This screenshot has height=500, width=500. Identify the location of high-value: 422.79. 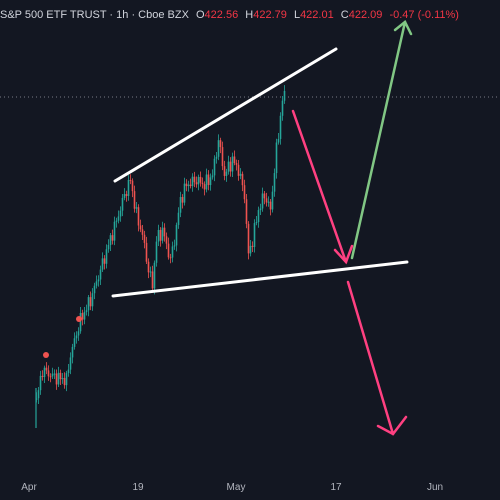
(270, 15).